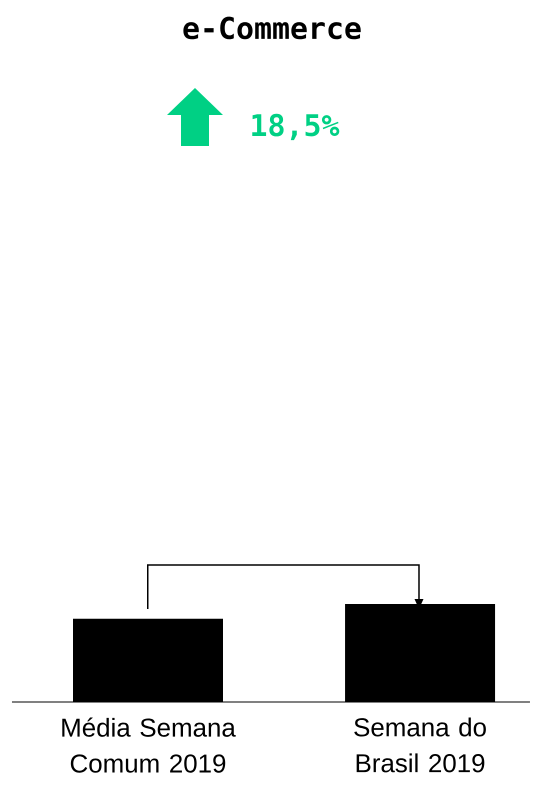 The height and width of the screenshot is (798, 544). What do you see at coordinates (420, 745) in the screenshot?
I see `x-tick-label: Semana do Brasil 2019` at bounding box center [420, 745].